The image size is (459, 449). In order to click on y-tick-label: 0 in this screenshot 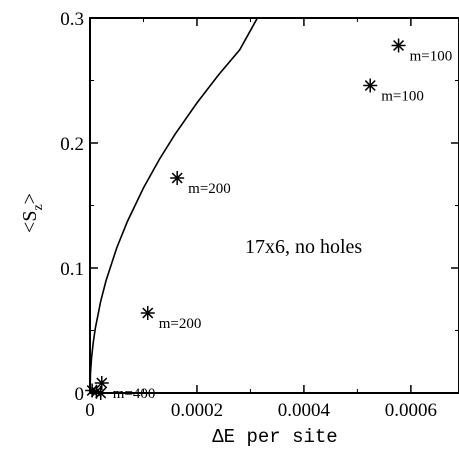, I will do `click(80, 394)`.